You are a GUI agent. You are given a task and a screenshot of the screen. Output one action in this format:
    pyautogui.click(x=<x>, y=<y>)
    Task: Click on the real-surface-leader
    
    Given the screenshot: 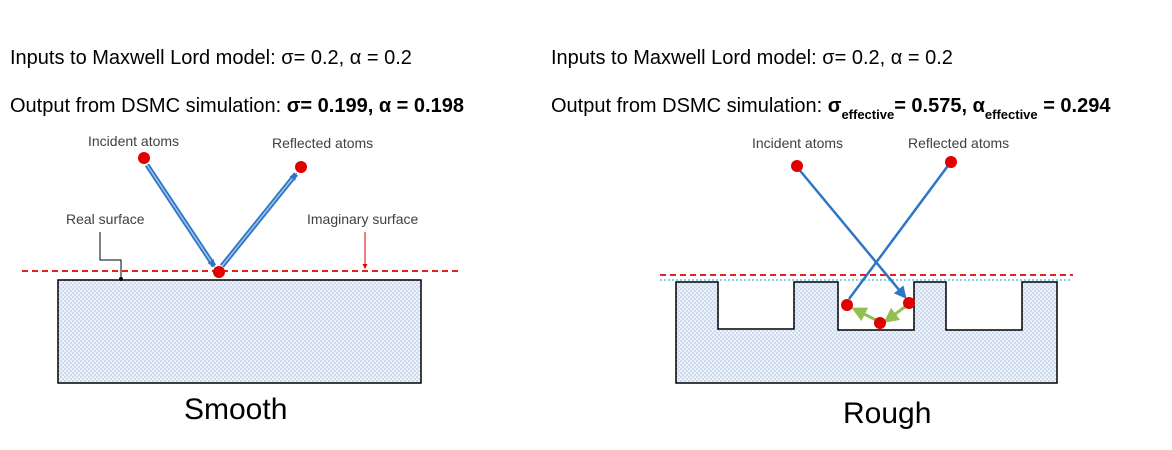 What is the action you would take?
    pyautogui.click(x=110, y=255)
    